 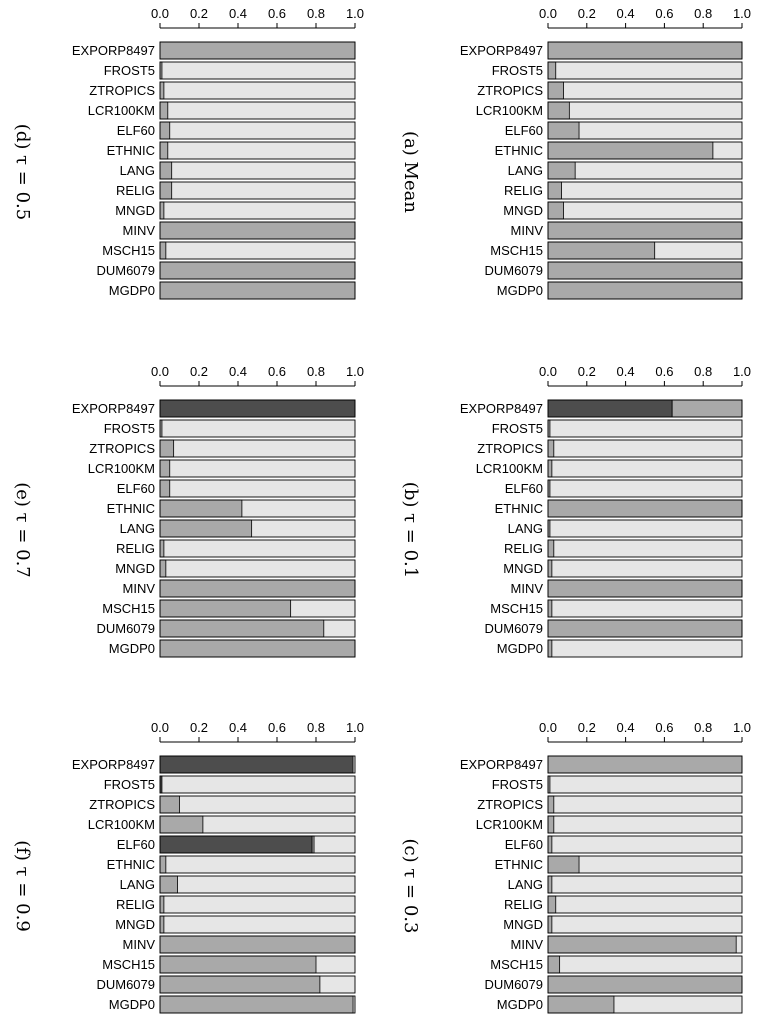 What do you see at coordinates (22, 530) in the screenshot?
I see `panel-title: (e) τ = 0.7` at bounding box center [22, 530].